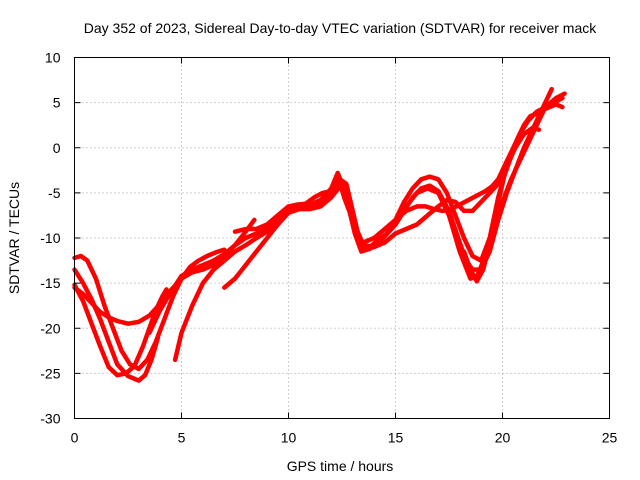 This screenshot has height=480, width=640. What do you see at coordinates (340, 466) in the screenshot?
I see `x-axis-label: GPS time / hours` at bounding box center [340, 466].